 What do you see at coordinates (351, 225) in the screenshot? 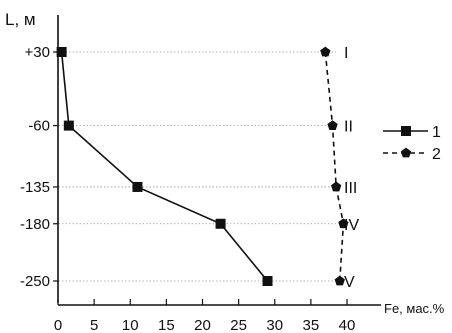
I see `level-label-IV: IV` at bounding box center [351, 225].